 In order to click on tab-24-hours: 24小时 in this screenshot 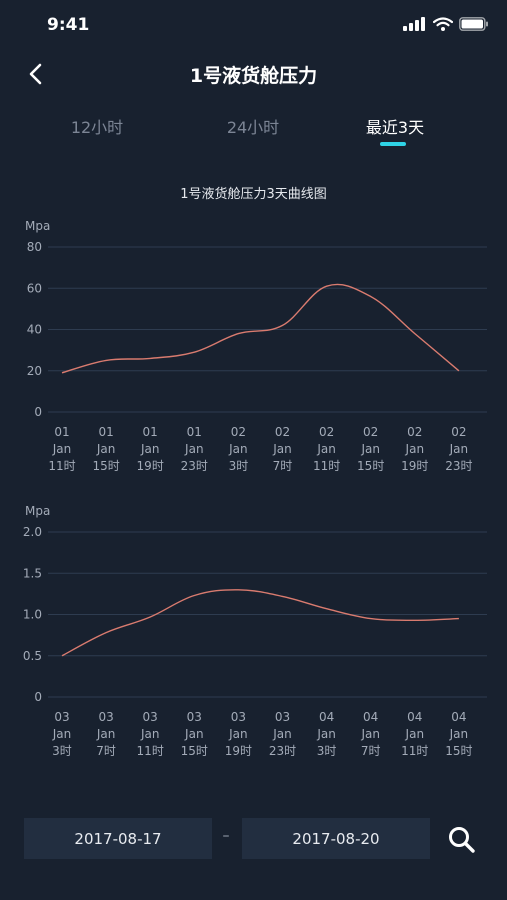, I will do `click(253, 127)`.